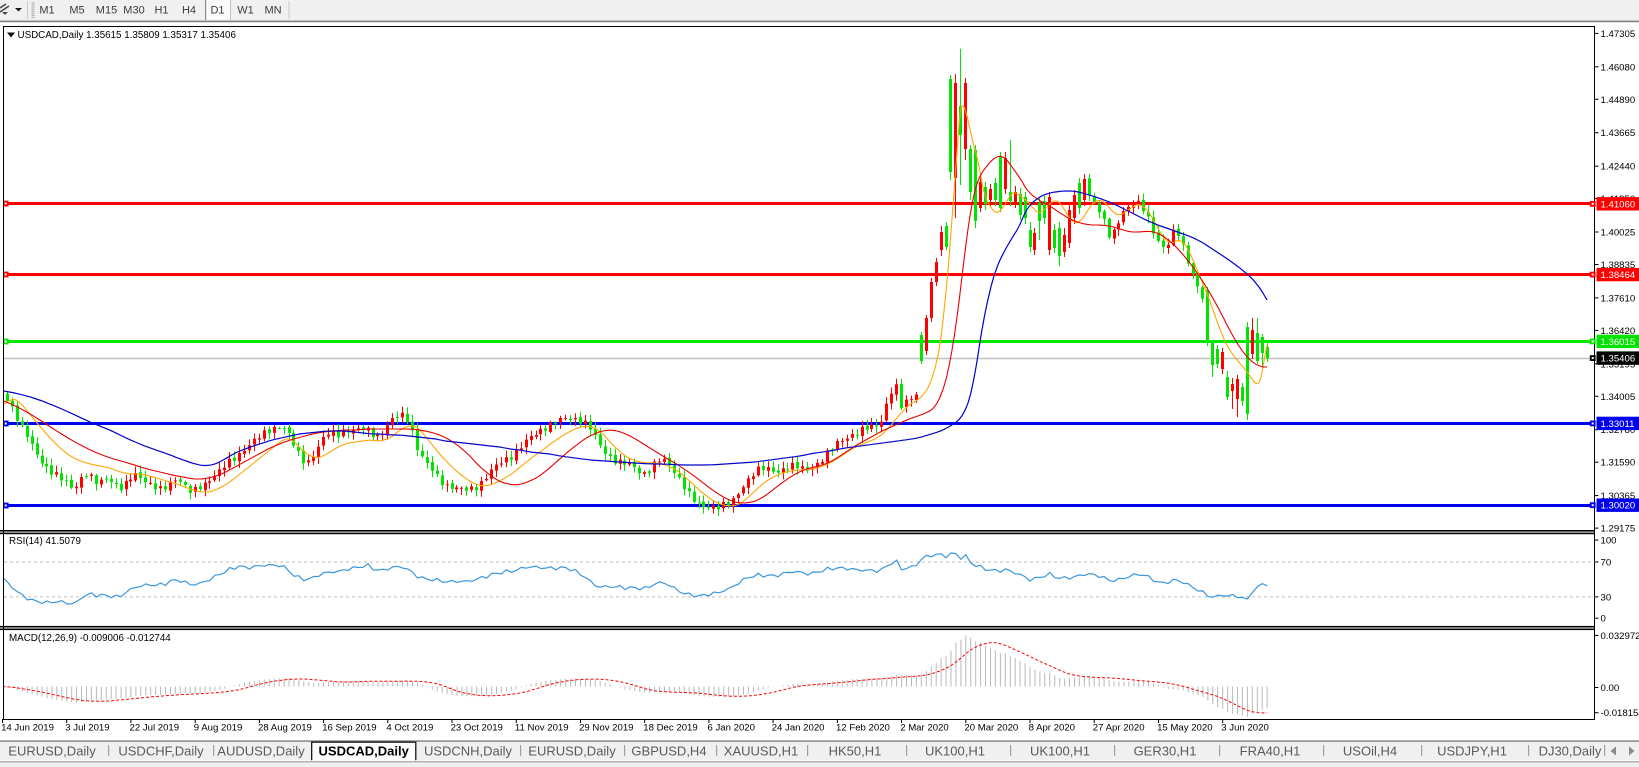 Image resolution: width=1639 pixels, height=767 pixels. I want to click on svg-text: 1.30020, so click(1618, 506).